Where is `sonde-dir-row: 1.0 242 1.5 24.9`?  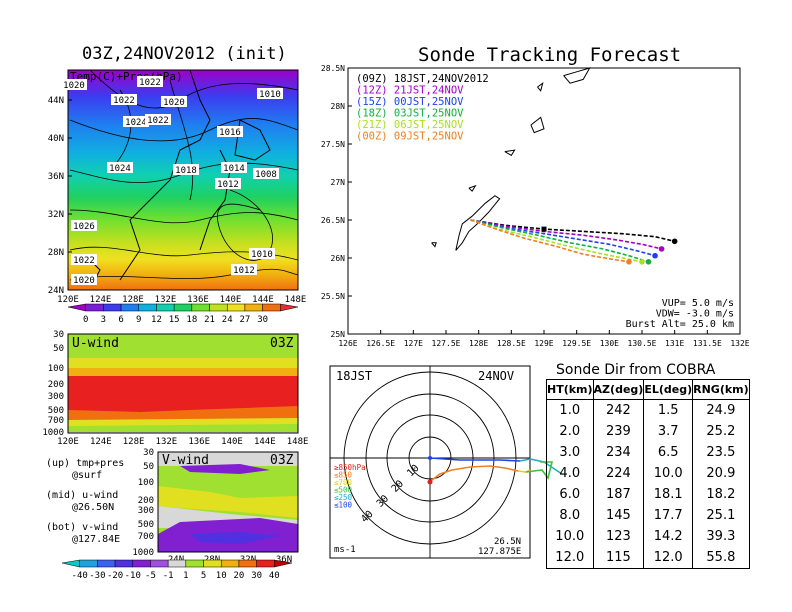
sonde-dir-row: 1.0 242 1.5 24.9 is located at coordinates (648, 410).